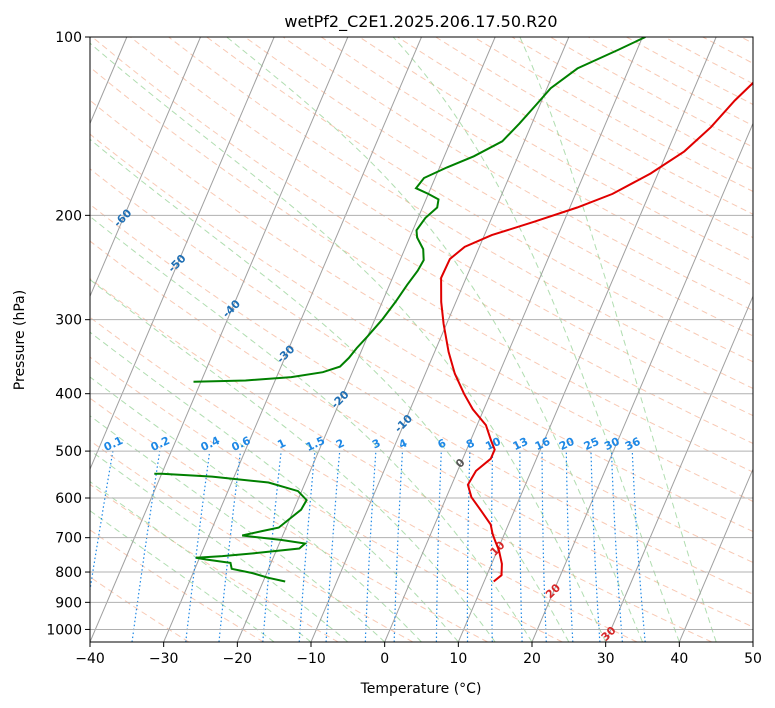 Image resolution: width=775 pixels, height=708 pixels. What do you see at coordinates (68, 499) in the screenshot?
I see `y-tick-label: 600` at bounding box center [68, 499].